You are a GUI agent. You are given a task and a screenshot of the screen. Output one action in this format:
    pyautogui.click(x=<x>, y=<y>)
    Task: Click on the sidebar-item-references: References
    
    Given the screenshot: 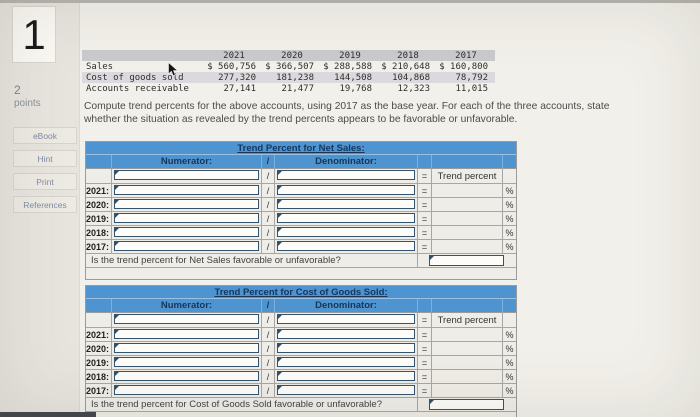 What is the action you would take?
    pyautogui.click(x=45, y=204)
    